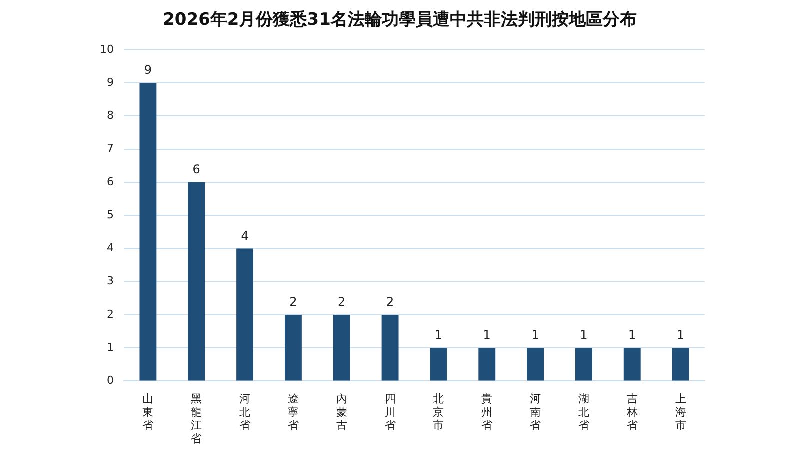 Image resolution: width=800 pixels, height=450 pixels. Describe the element at coordinates (400, 20) in the screenshot. I see `chart-title: 2026年2月份獲悉31名法輪功學員遭中共非法判刑按地區分布` at that location.